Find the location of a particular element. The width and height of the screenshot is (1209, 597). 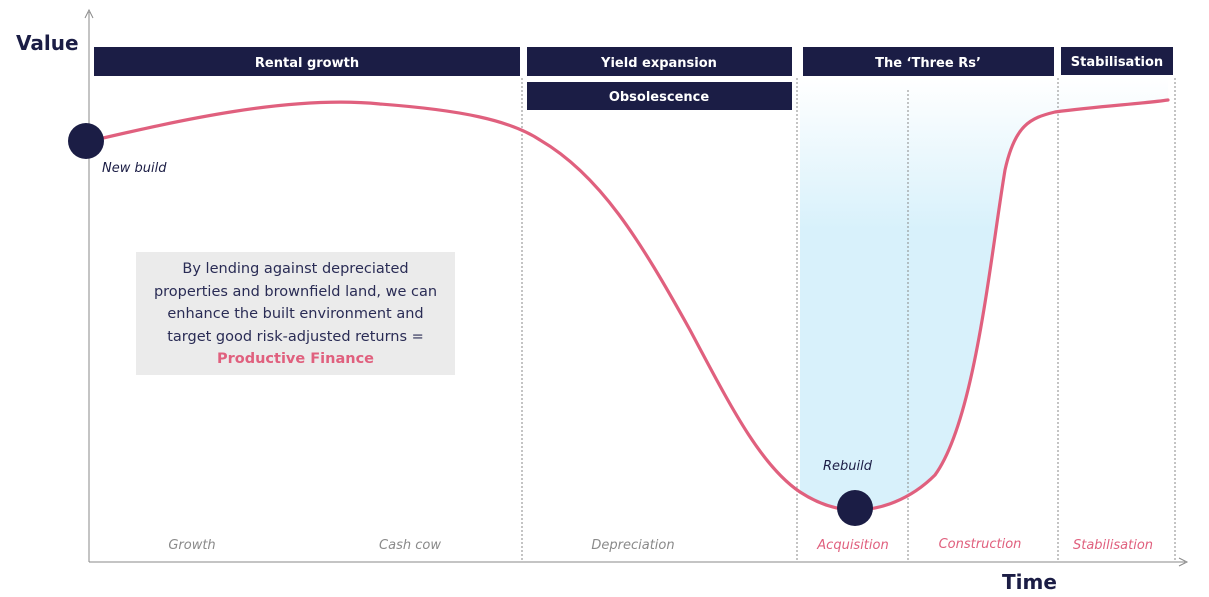

phase-stabilisation: Stabilisation is located at coordinates (1113, 545).